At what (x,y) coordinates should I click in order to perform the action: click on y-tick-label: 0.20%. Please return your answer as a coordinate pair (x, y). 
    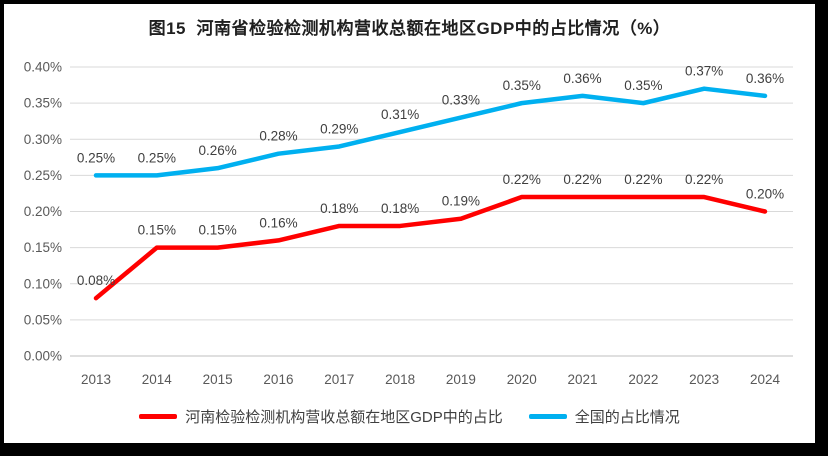
    Looking at the image, I should click on (43, 211).